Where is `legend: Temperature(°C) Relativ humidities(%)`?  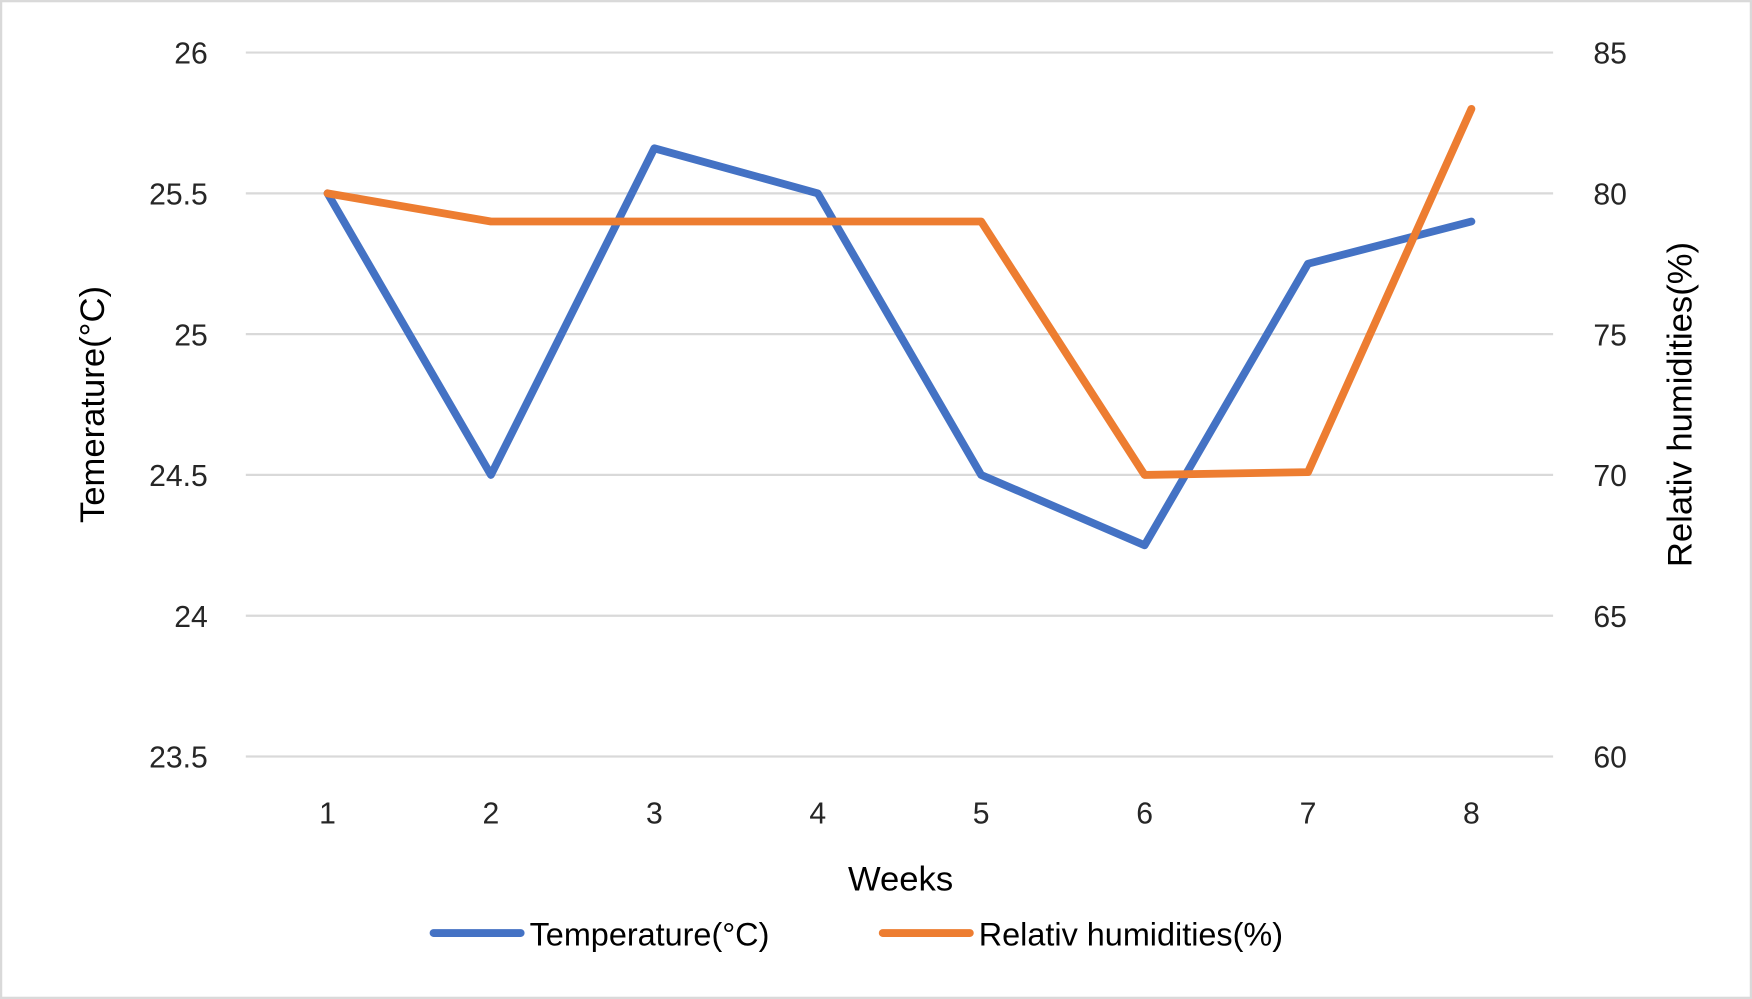 legend: Temperature(°C) Relativ humidities(%) is located at coordinates (856, 934).